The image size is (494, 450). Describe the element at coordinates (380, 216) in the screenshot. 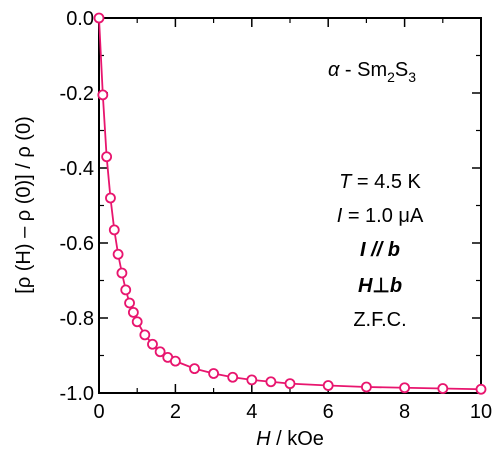

I see `annotation-current: I = 1.0 μA` at that location.